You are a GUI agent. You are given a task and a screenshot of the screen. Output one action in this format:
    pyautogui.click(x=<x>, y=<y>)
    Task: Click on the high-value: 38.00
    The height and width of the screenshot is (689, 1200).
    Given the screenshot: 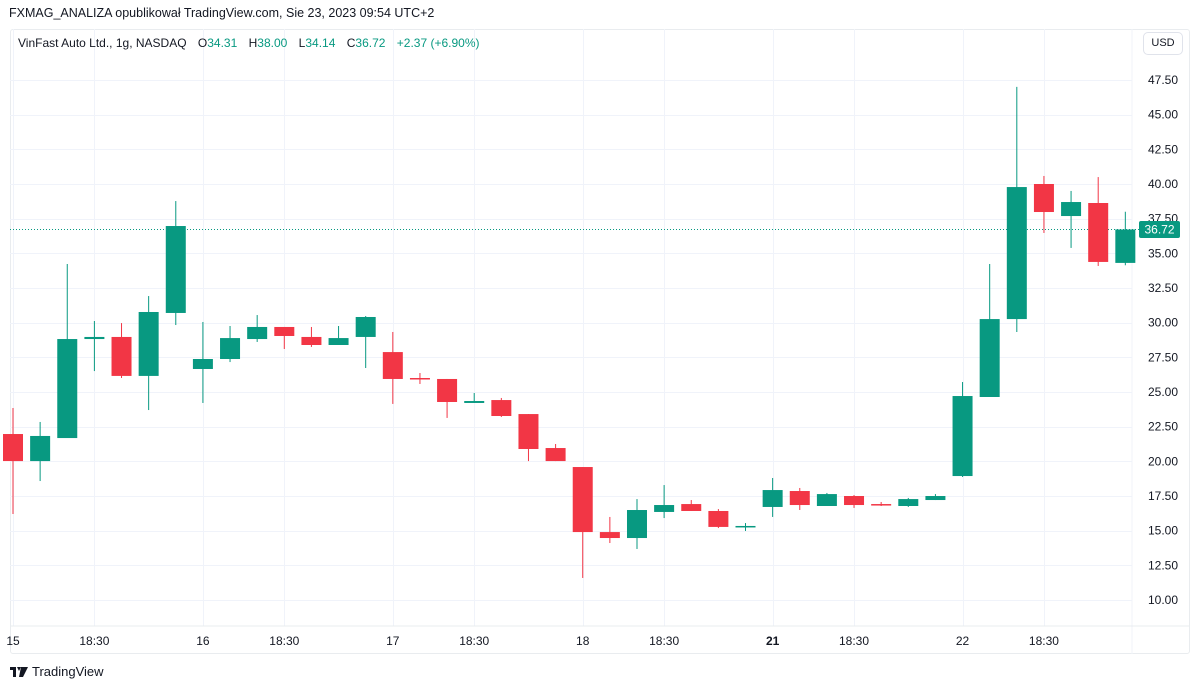 What is the action you would take?
    pyautogui.click(x=272, y=43)
    